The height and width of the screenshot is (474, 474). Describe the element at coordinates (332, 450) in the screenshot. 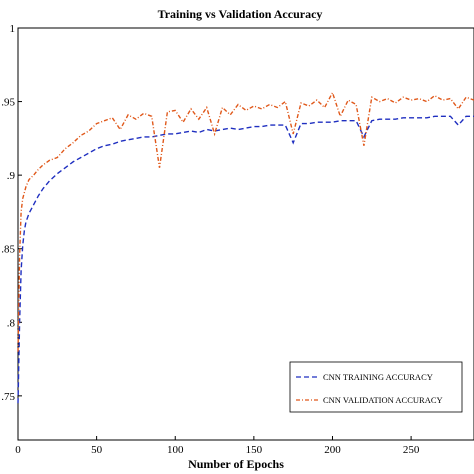

I see `x-tick-label: 200` at that location.